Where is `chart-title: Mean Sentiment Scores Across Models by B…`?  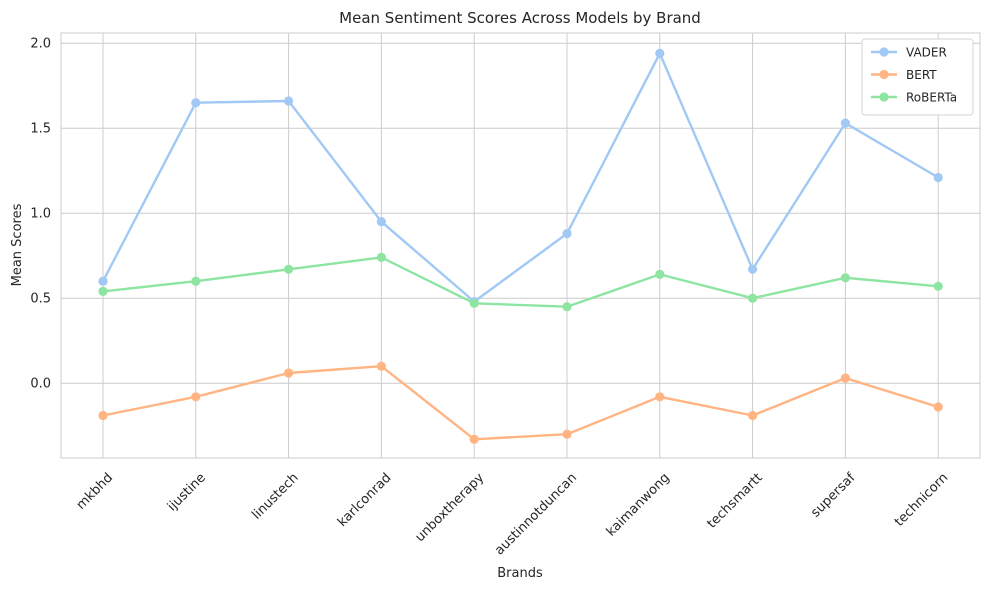
chart-title: Mean Sentiment Scores Across Models by B… is located at coordinates (520, 18).